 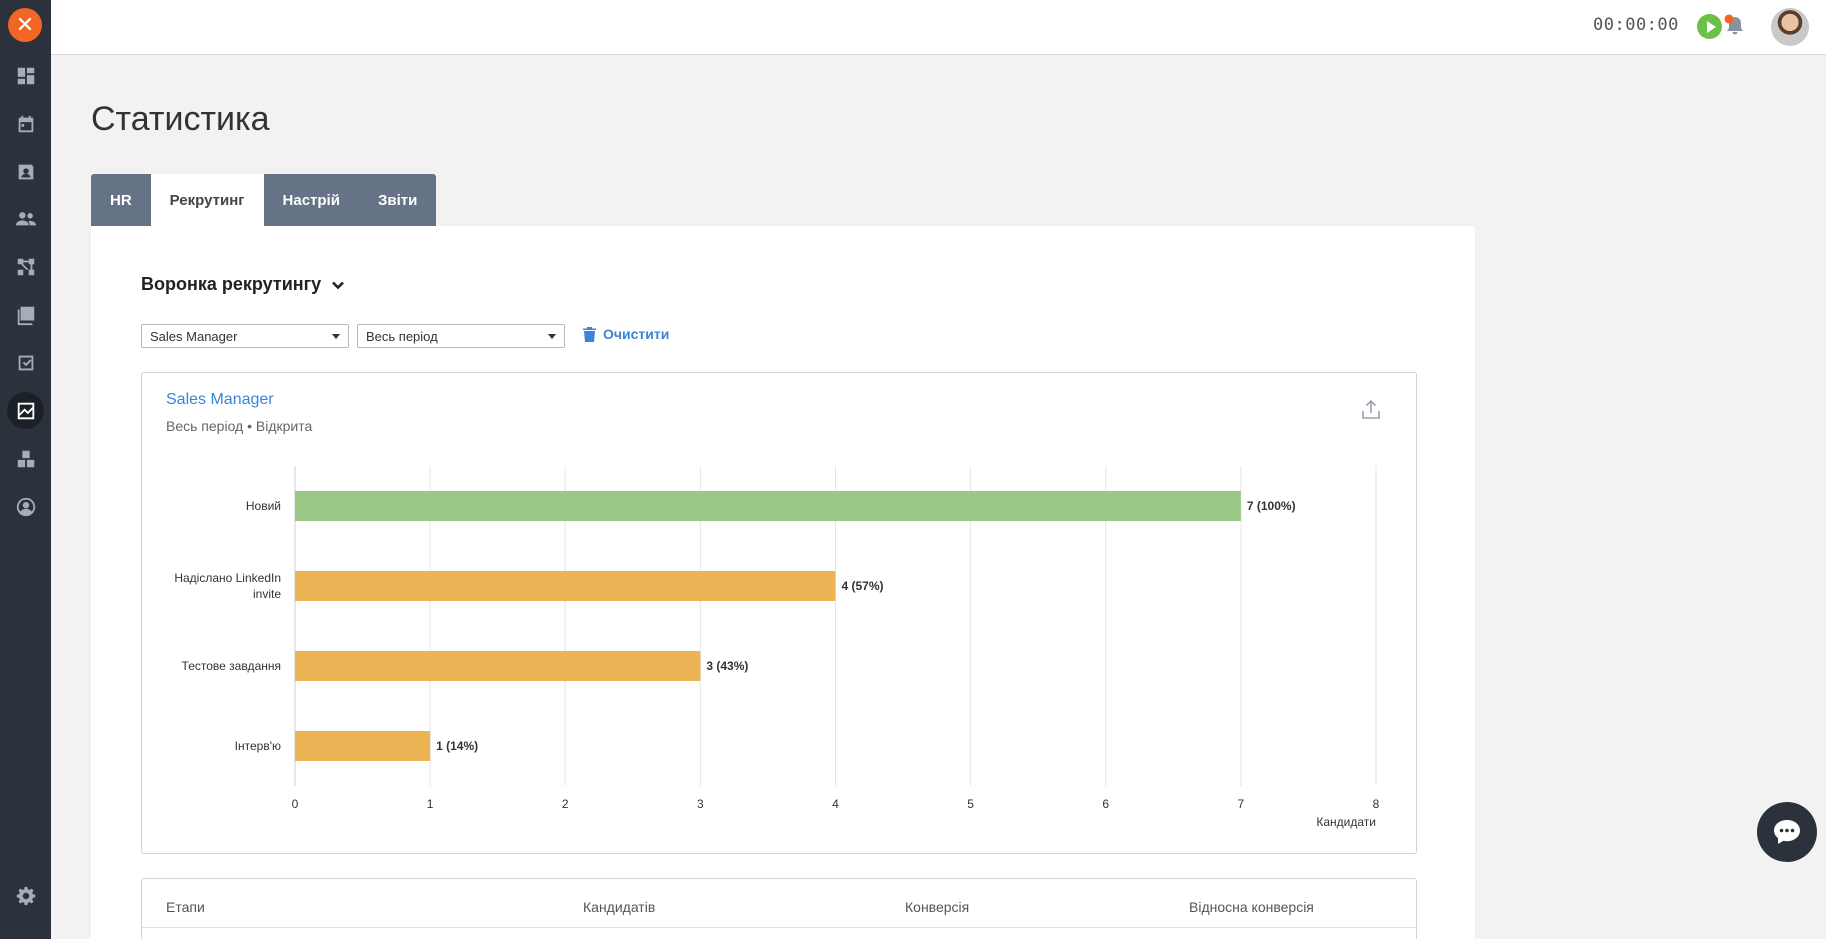 I want to click on trash-icon, so click(x=589, y=334).